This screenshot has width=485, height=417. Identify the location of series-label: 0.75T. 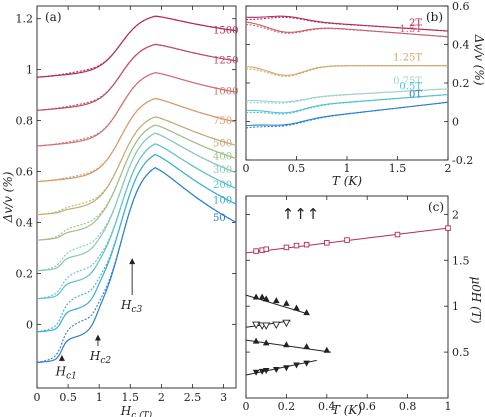
(407, 81).